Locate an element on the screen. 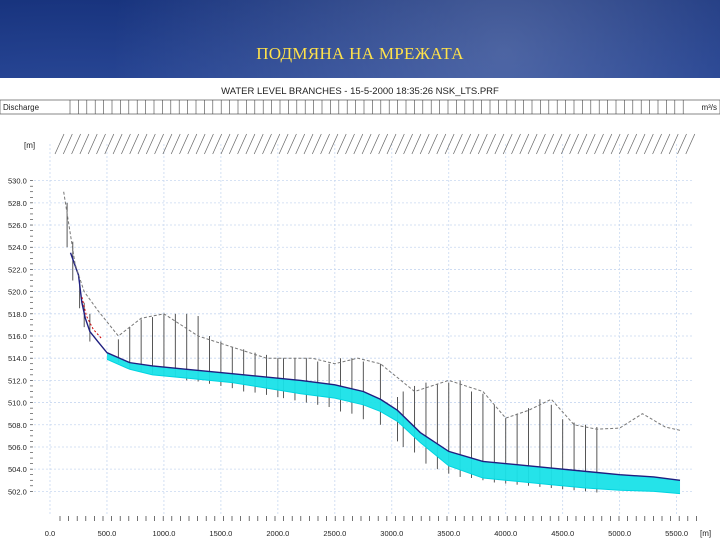 The width and height of the screenshot is (720, 540). y-tick-label: 512.0 is located at coordinates (17, 380).